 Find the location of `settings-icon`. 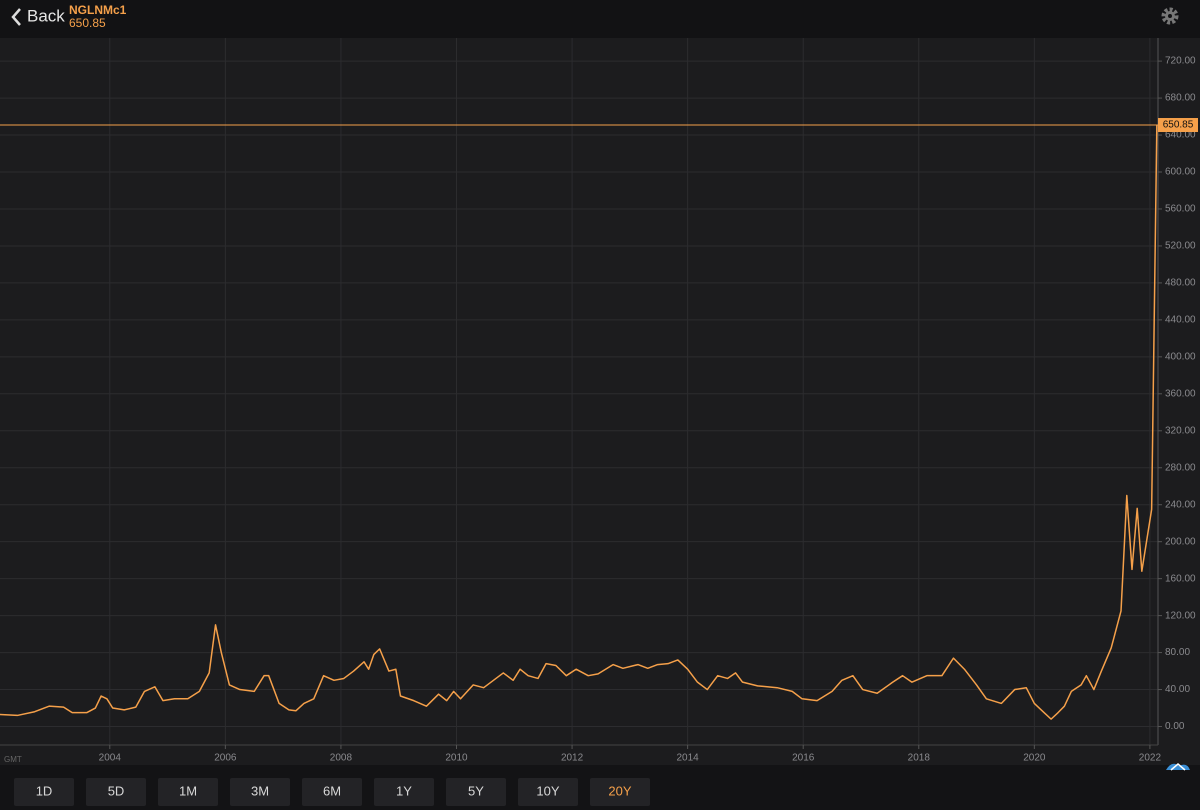

settings-icon is located at coordinates (1170, 16).